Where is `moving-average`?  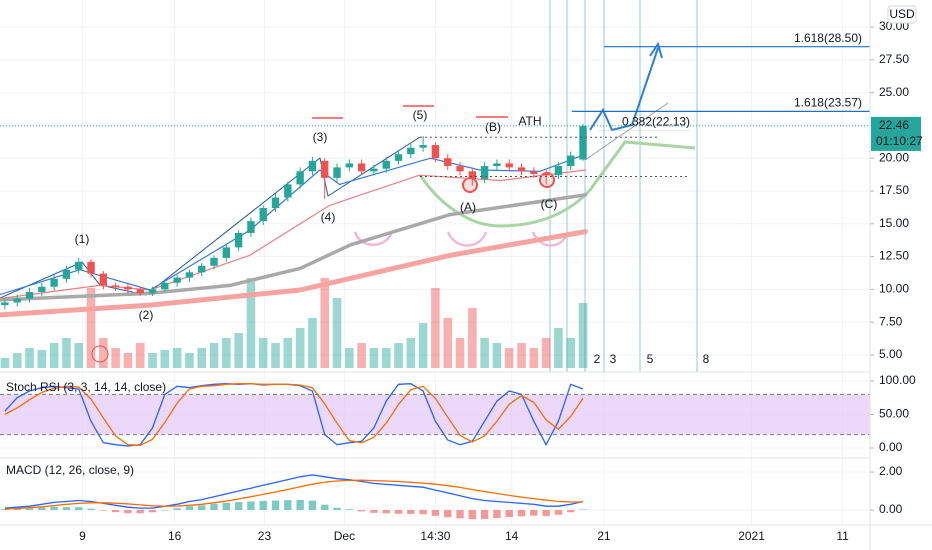 moving-average is located at coordinates (294, 247).